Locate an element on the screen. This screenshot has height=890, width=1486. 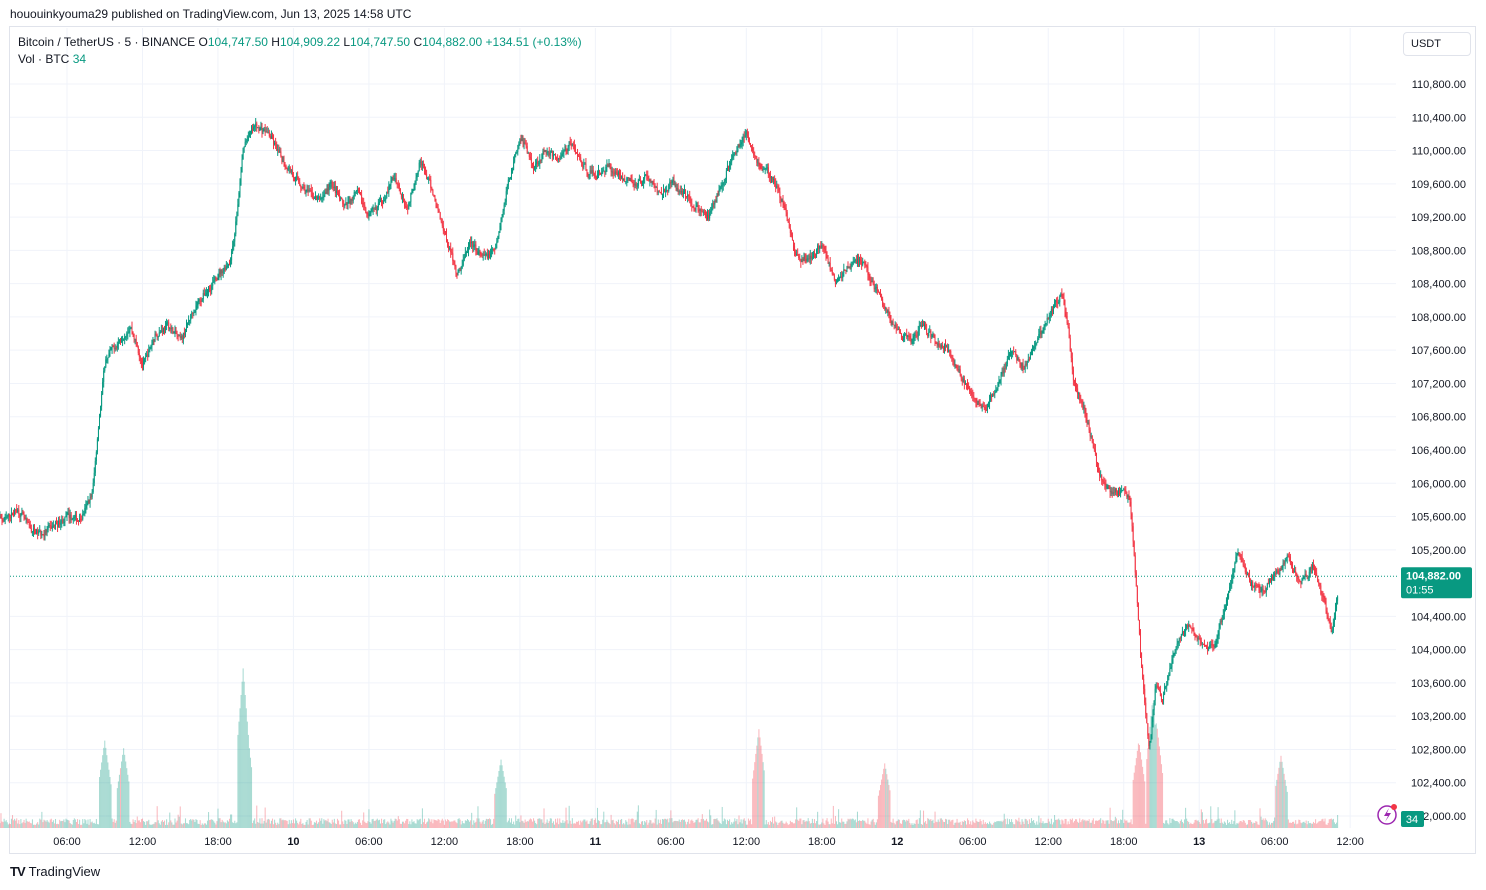
symbol-title: Bitcoin / TetherUS · 5 · BINANCE is located at coordinates (107, 42).